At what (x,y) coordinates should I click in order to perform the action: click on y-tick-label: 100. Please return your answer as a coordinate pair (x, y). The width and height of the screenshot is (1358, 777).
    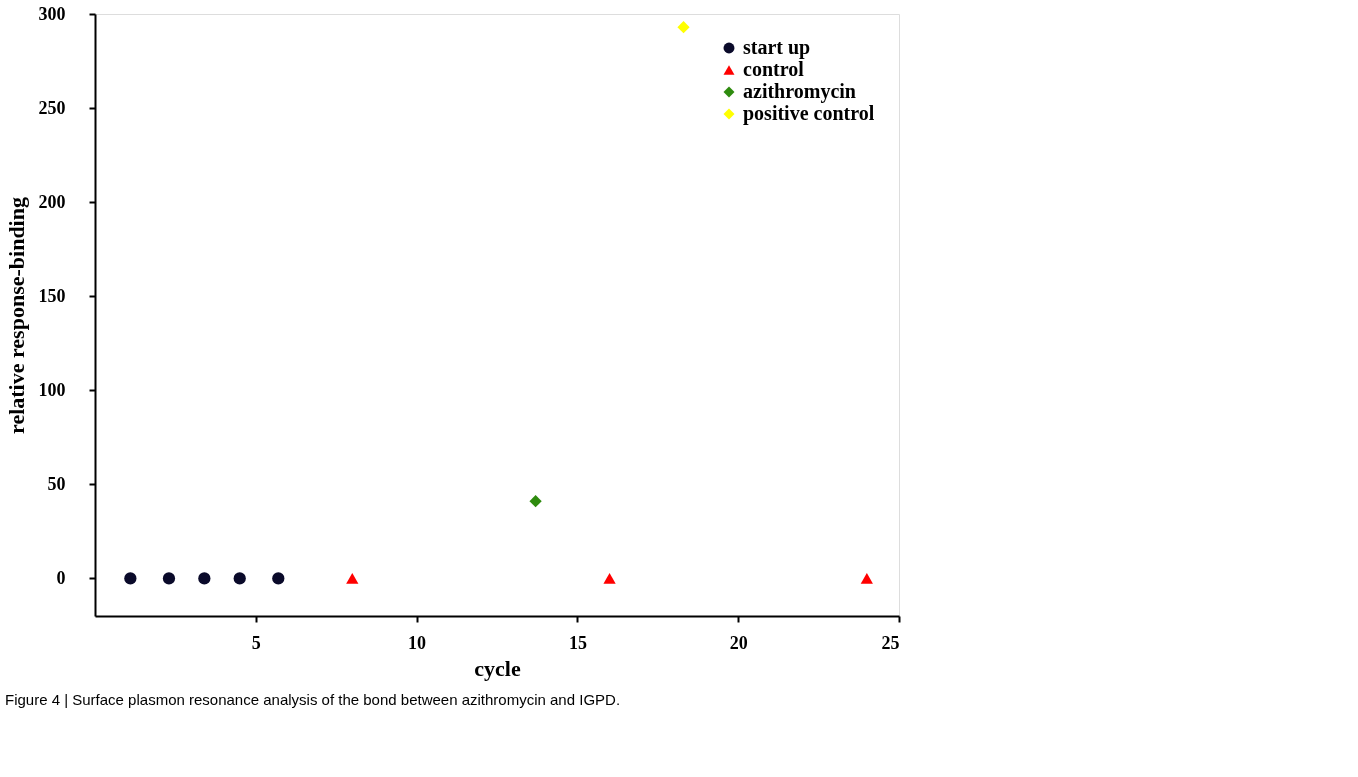
    Looking at the image, I should click on (52, 389).